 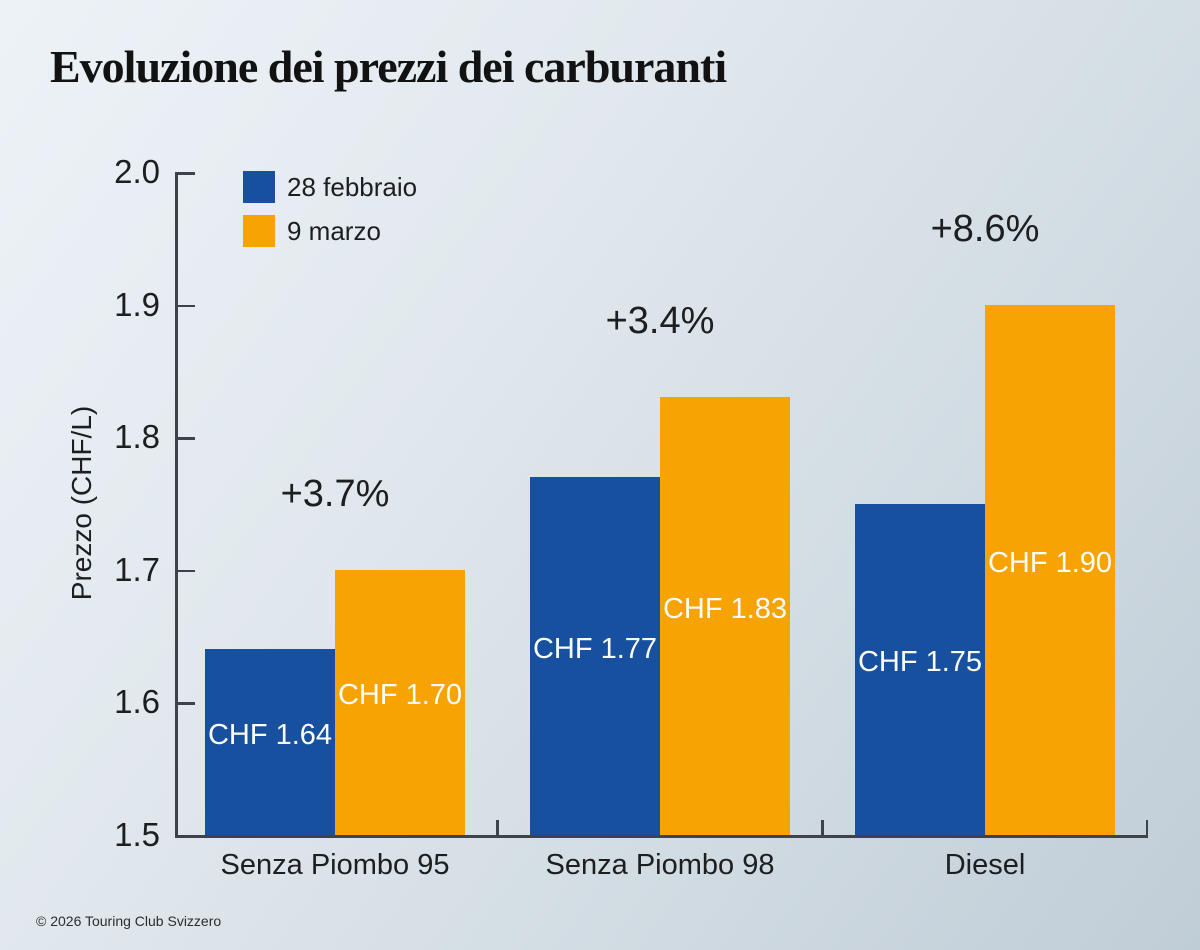 What do you see at coordinates (270, 735) in the screenshot?
I see `bar-value-label: CHF 1.64` at bounding box center [270, 735].